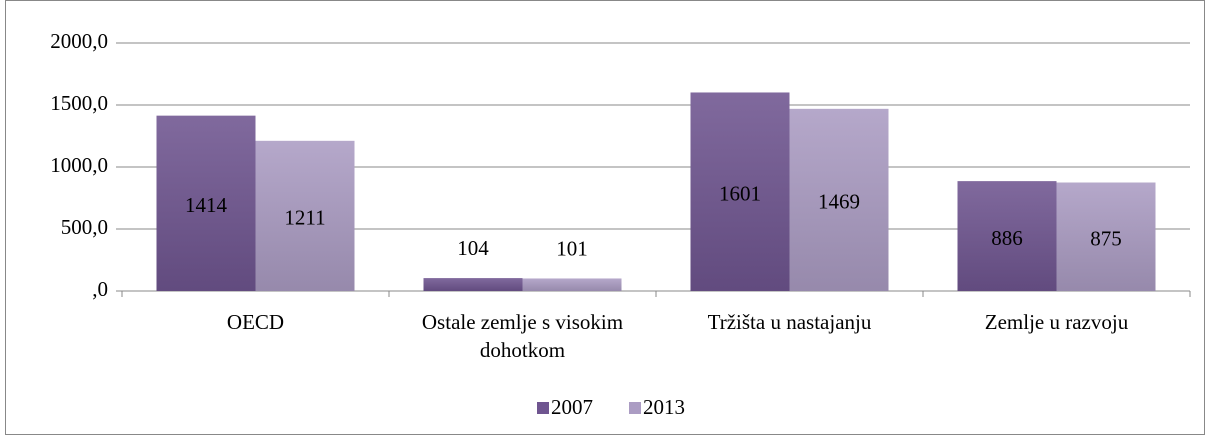  I want to click on legend-label: 2007, so click(572, 407).